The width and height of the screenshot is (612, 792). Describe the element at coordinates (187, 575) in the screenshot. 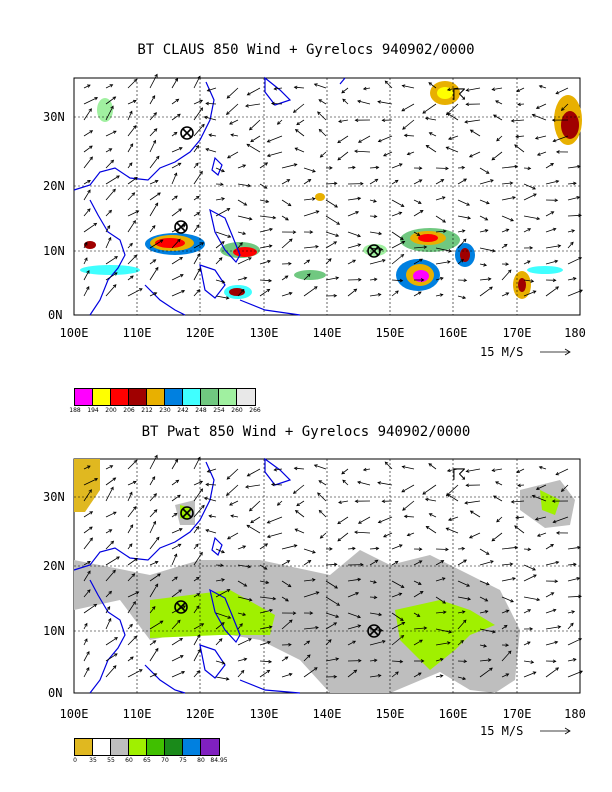

I see `bottom-coastlines` at that location.